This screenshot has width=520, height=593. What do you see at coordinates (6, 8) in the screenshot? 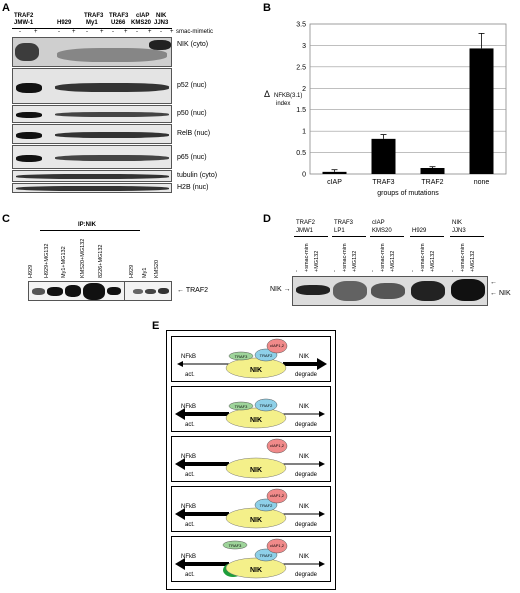
I see `panel-a-letter: A` at bounding box center [6, 8].